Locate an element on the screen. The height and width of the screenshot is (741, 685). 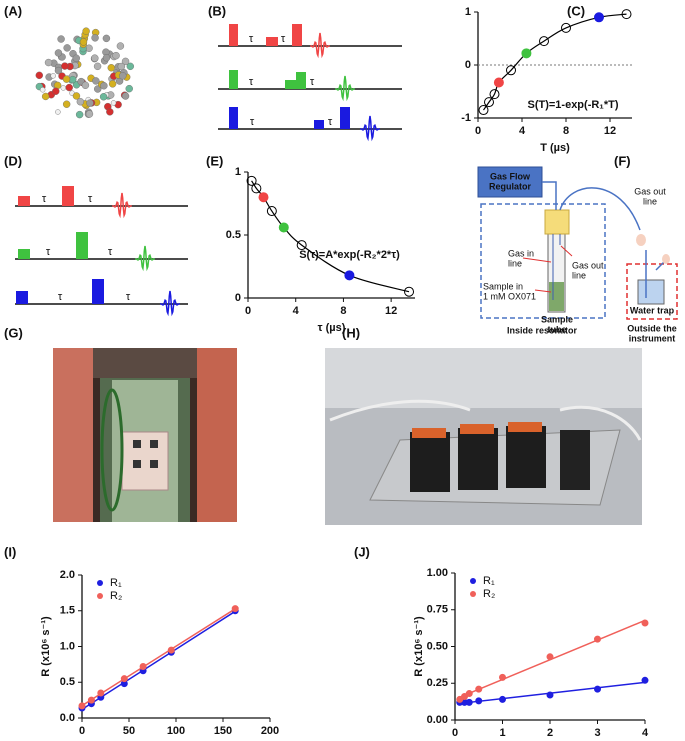
x-tick-label: 2 is located at coordinates (550, 733).